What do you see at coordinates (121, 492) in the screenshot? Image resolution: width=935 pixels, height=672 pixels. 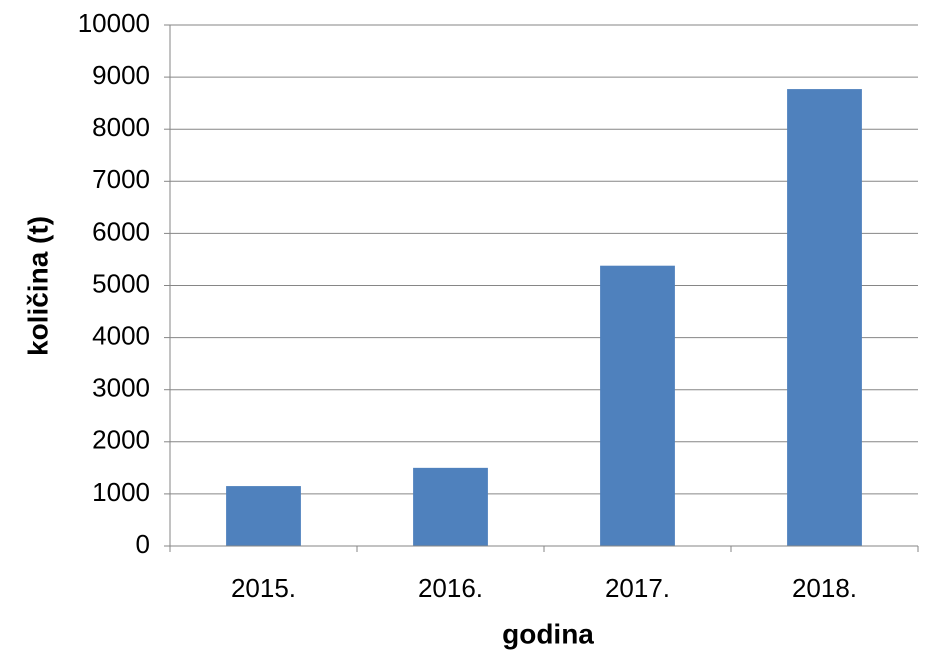 I see `y-tick-label: 1000` at bounding box center [121, 492].